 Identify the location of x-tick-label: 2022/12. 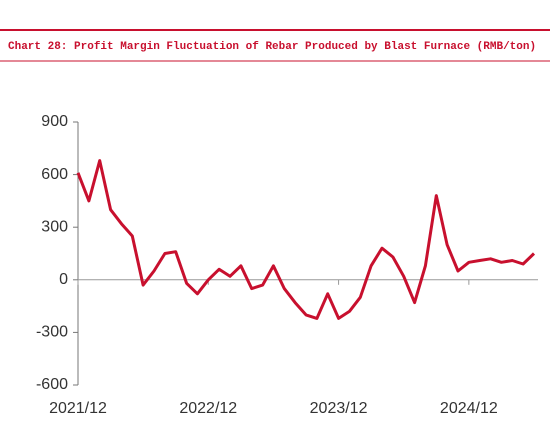
(208, 408).